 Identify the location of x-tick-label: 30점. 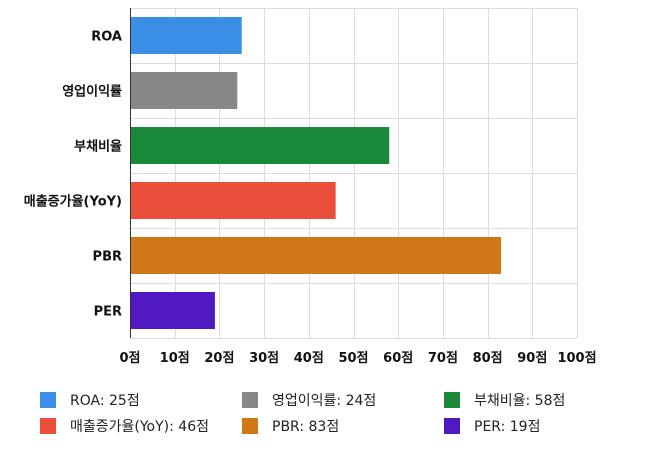
(264, 358).